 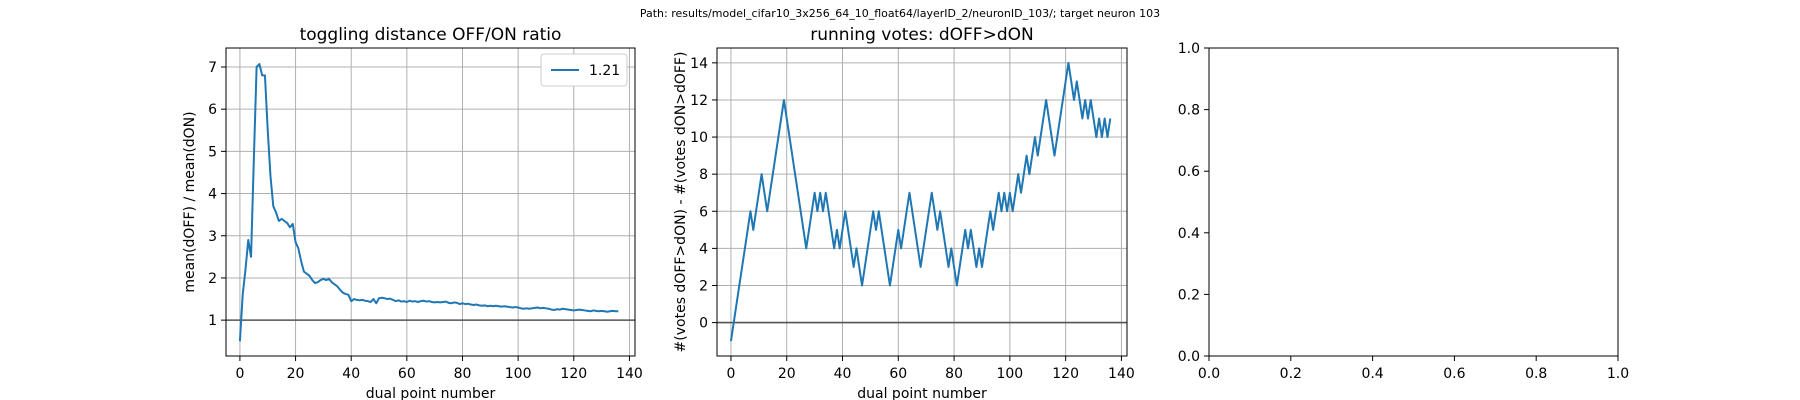 I want to click on legend-box, so click(x=584, y=70).